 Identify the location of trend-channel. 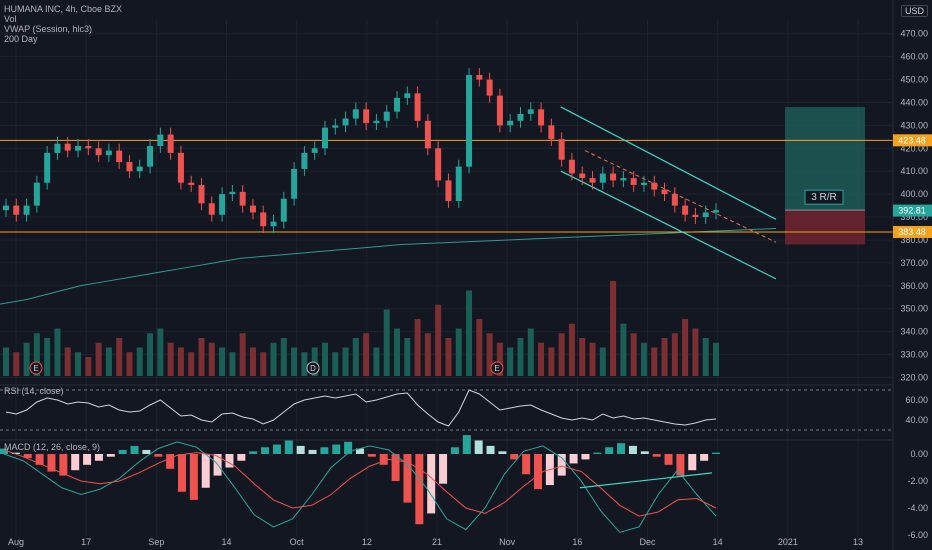
(668, 193).